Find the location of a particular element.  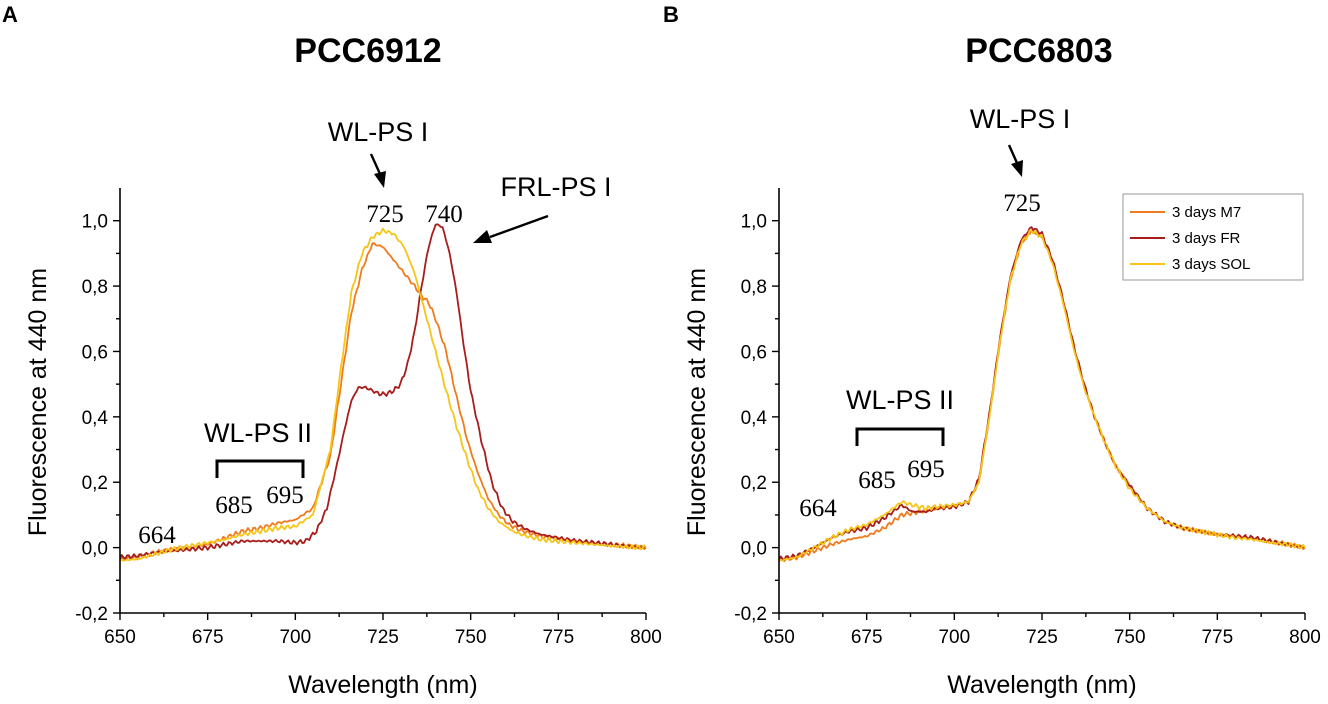

panel-a-x-ticks: 650 675 700 725 750 775 800 is located at coordinates (383, 630).